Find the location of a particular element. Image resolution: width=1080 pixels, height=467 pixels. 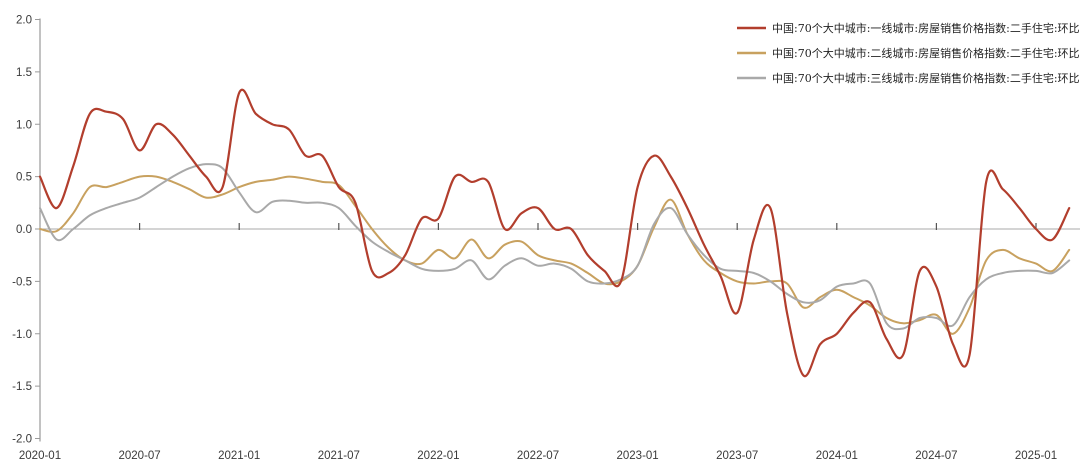

y-tick-label: 2.0 is located at coordinates (24, 21).